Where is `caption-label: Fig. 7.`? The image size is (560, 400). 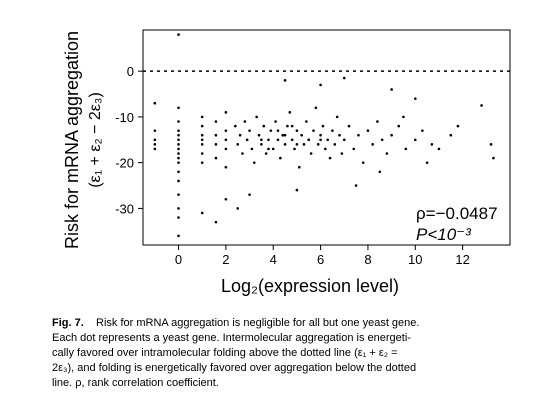
caption-label: Fig. 7. is located at coordinates (68, 323).